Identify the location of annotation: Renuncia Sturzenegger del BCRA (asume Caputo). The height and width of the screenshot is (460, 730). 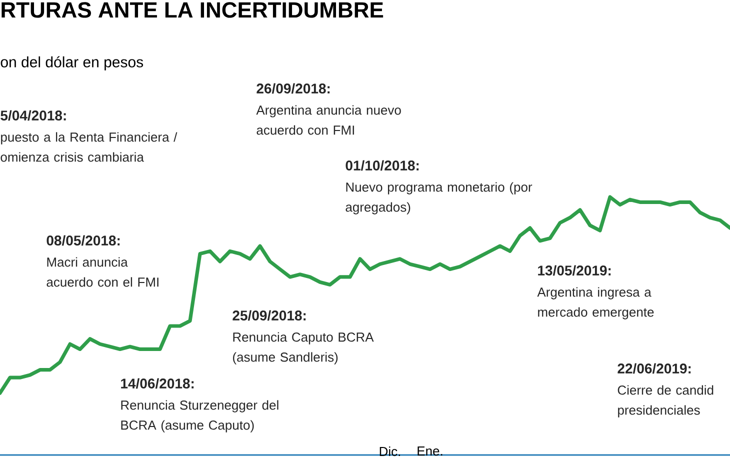
(199, 416).